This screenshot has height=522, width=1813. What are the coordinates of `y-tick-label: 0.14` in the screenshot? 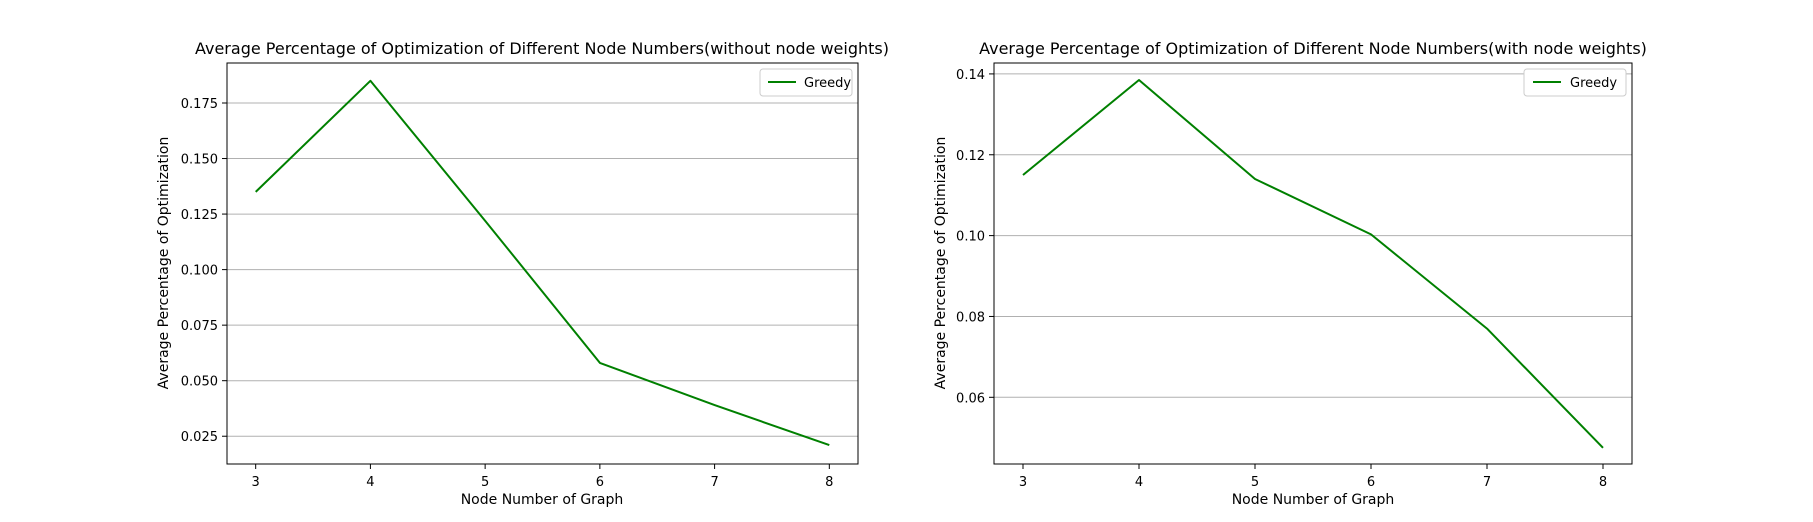 It's located at (970, 75).